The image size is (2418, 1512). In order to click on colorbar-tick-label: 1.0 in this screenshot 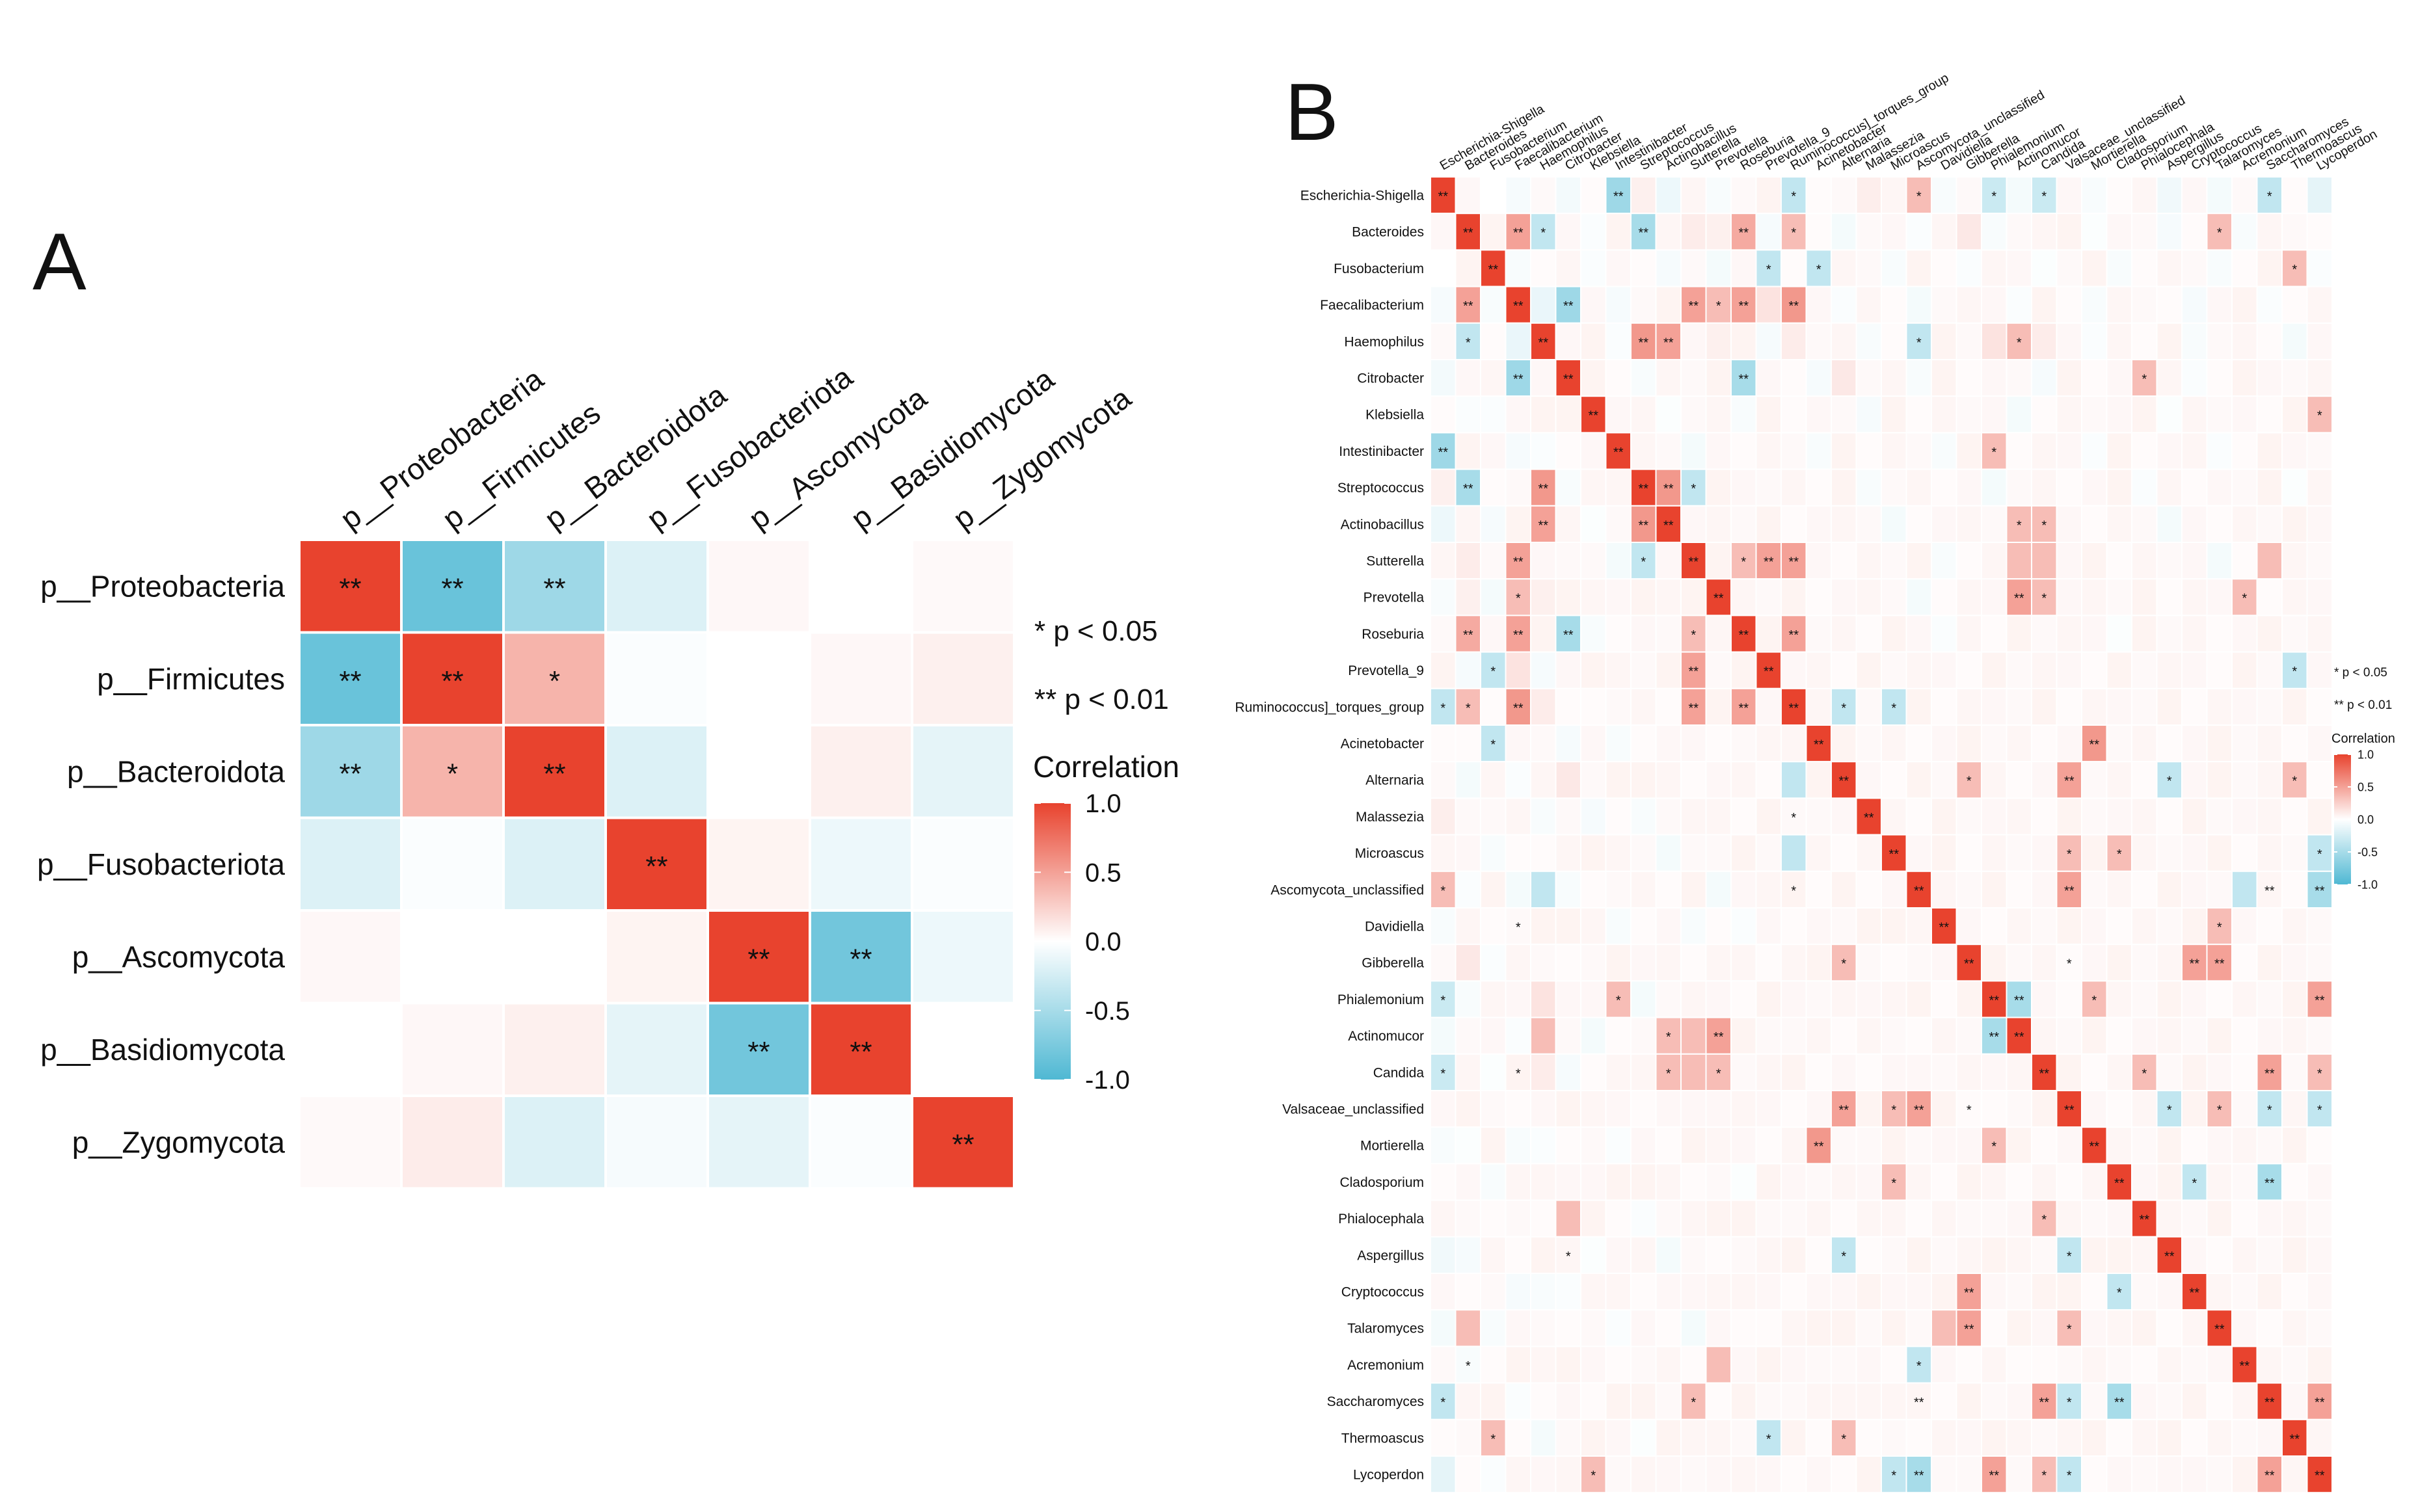, I will do `click(1103, 803)`.